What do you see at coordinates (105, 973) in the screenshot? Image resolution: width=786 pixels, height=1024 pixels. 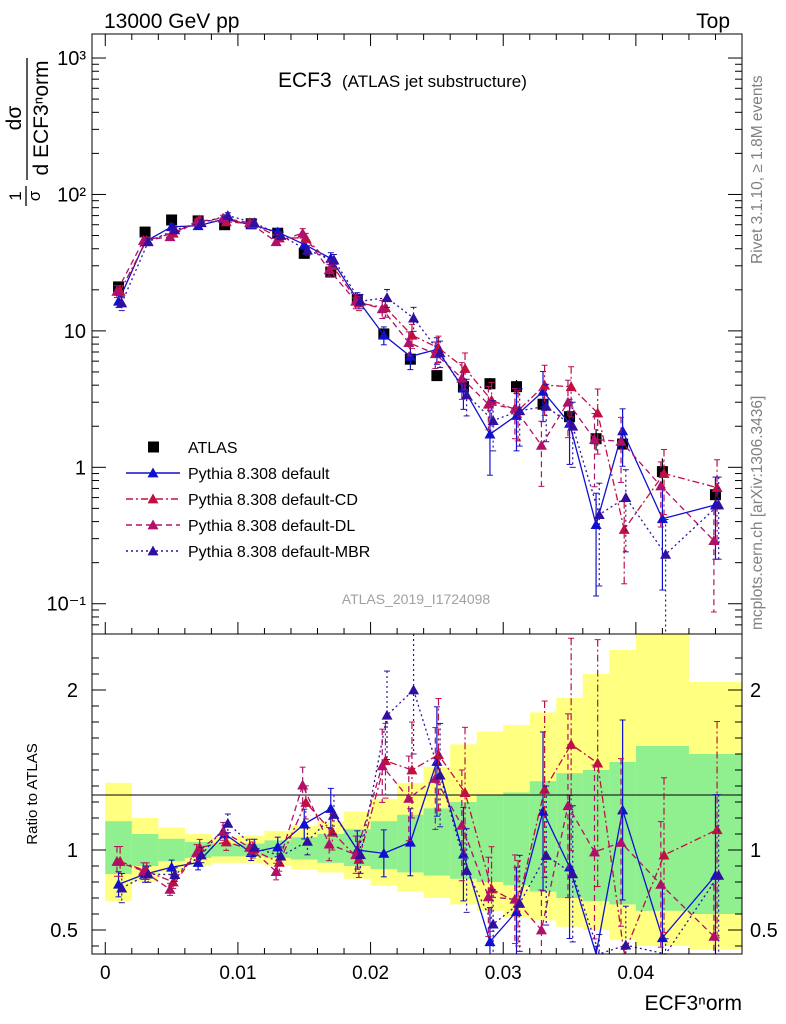 I see `x-tick-label: 0` at bounding box center [105, 973].